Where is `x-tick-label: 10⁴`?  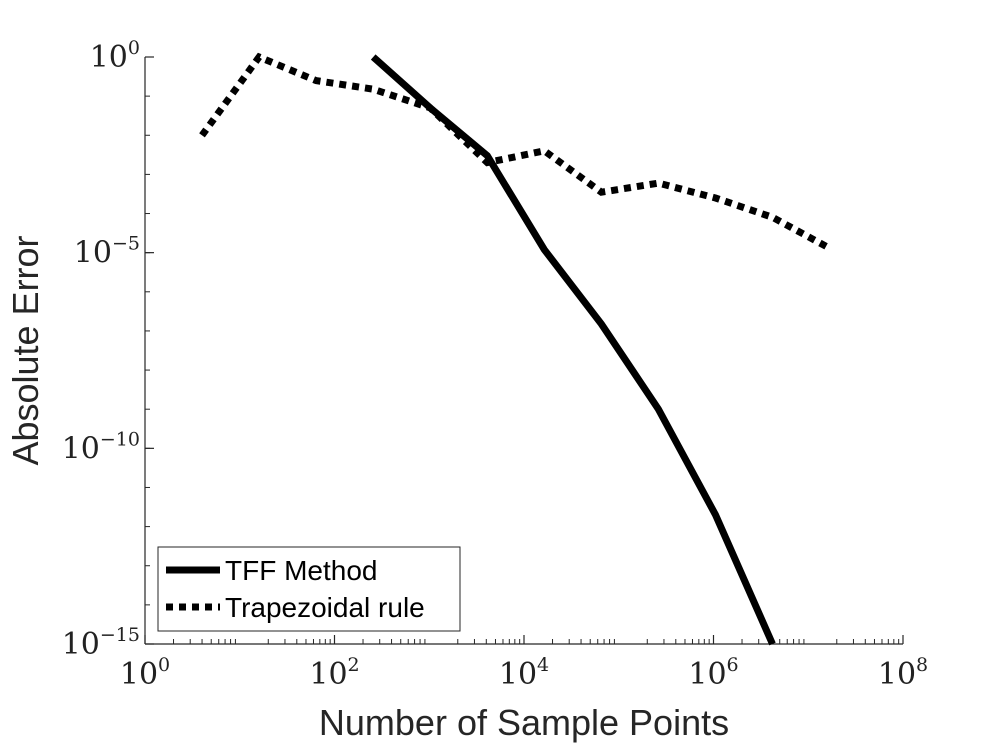
x-tick-label: 10⁴ is located at coordinates (524, 673).